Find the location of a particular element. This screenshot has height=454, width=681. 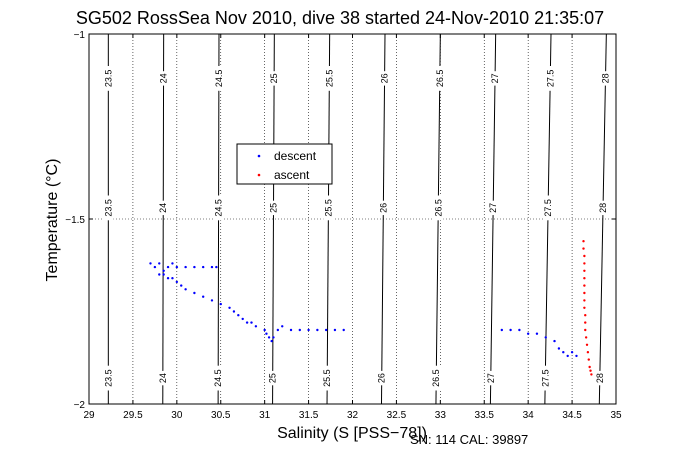

x-tick-label: 34.5 is located at coordinates (572, 415).